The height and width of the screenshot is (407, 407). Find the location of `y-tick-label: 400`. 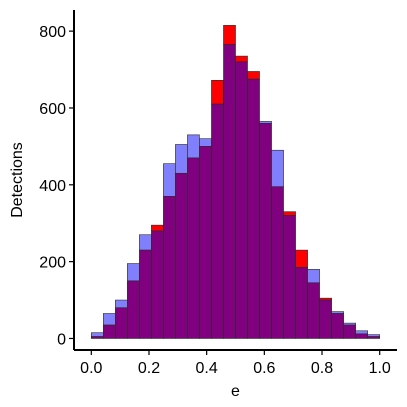

y-tick-label: 400 is located at coordinates (52, 186).